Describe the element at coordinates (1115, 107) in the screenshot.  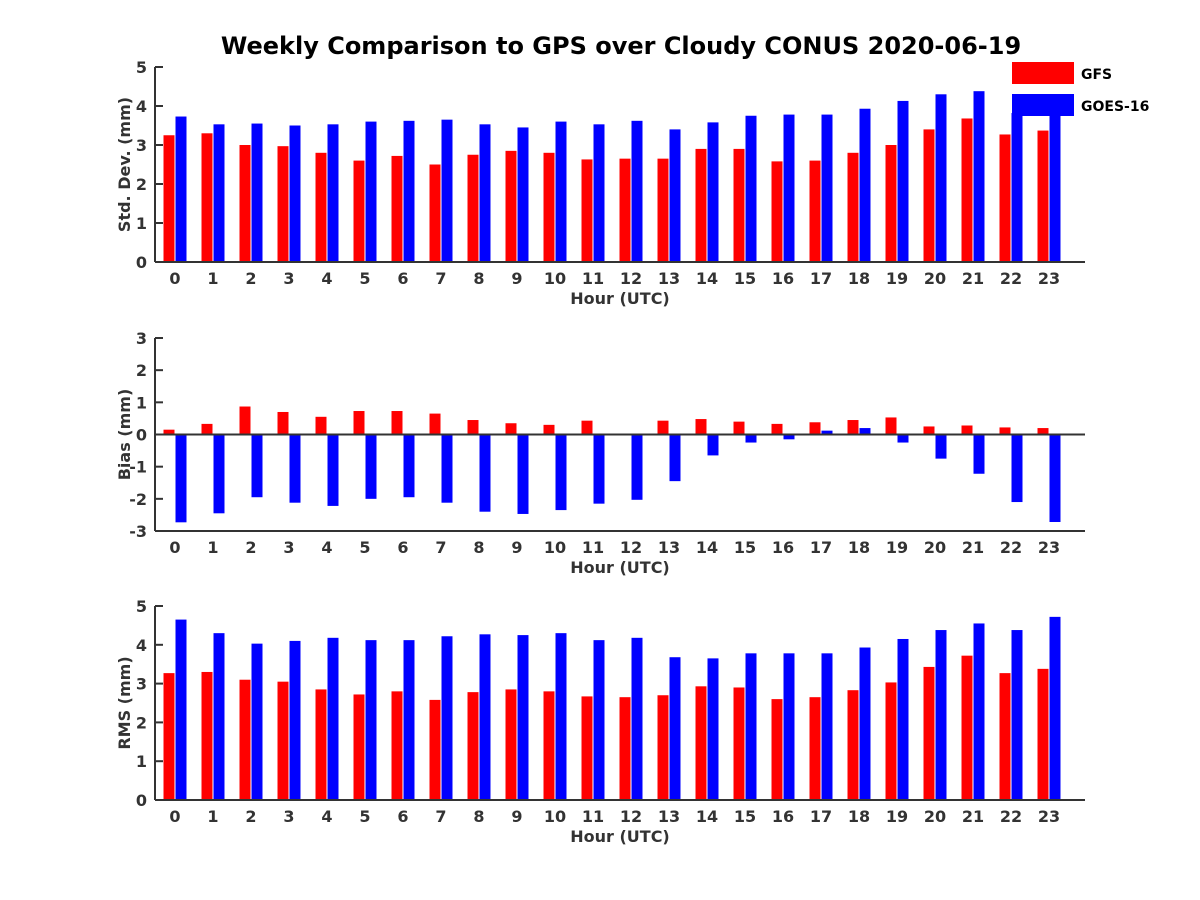
I see `legend-label-goes-16: GOES-16` at that location.